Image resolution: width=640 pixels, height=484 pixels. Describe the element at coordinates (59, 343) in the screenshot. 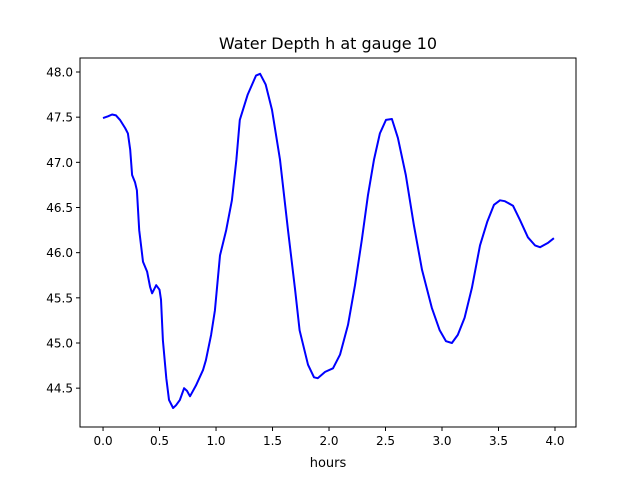

I see `y-tick-label: 45.0` at that location.